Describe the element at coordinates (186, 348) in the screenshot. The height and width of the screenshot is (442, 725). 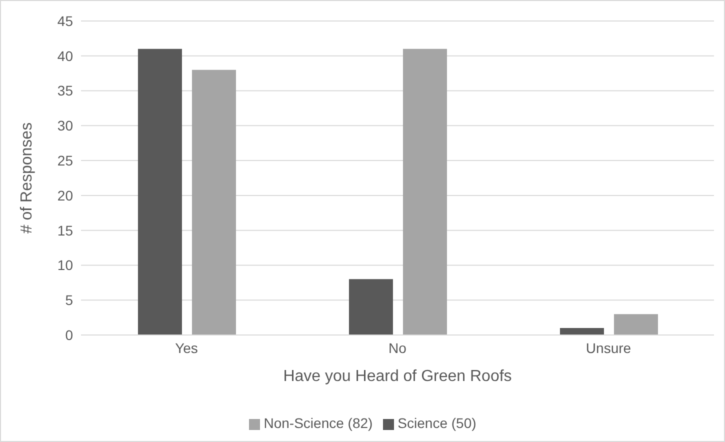
I see `x-tick-label: Yes` at that location.